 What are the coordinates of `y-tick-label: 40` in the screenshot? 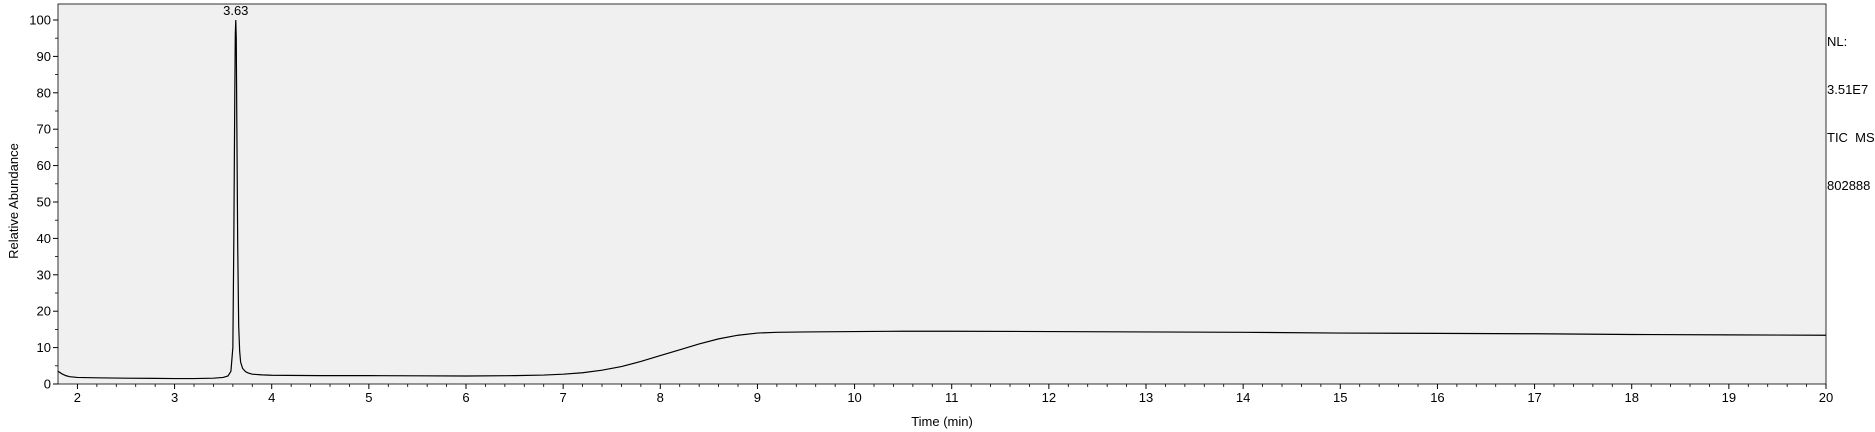 It's located at (44, 238).